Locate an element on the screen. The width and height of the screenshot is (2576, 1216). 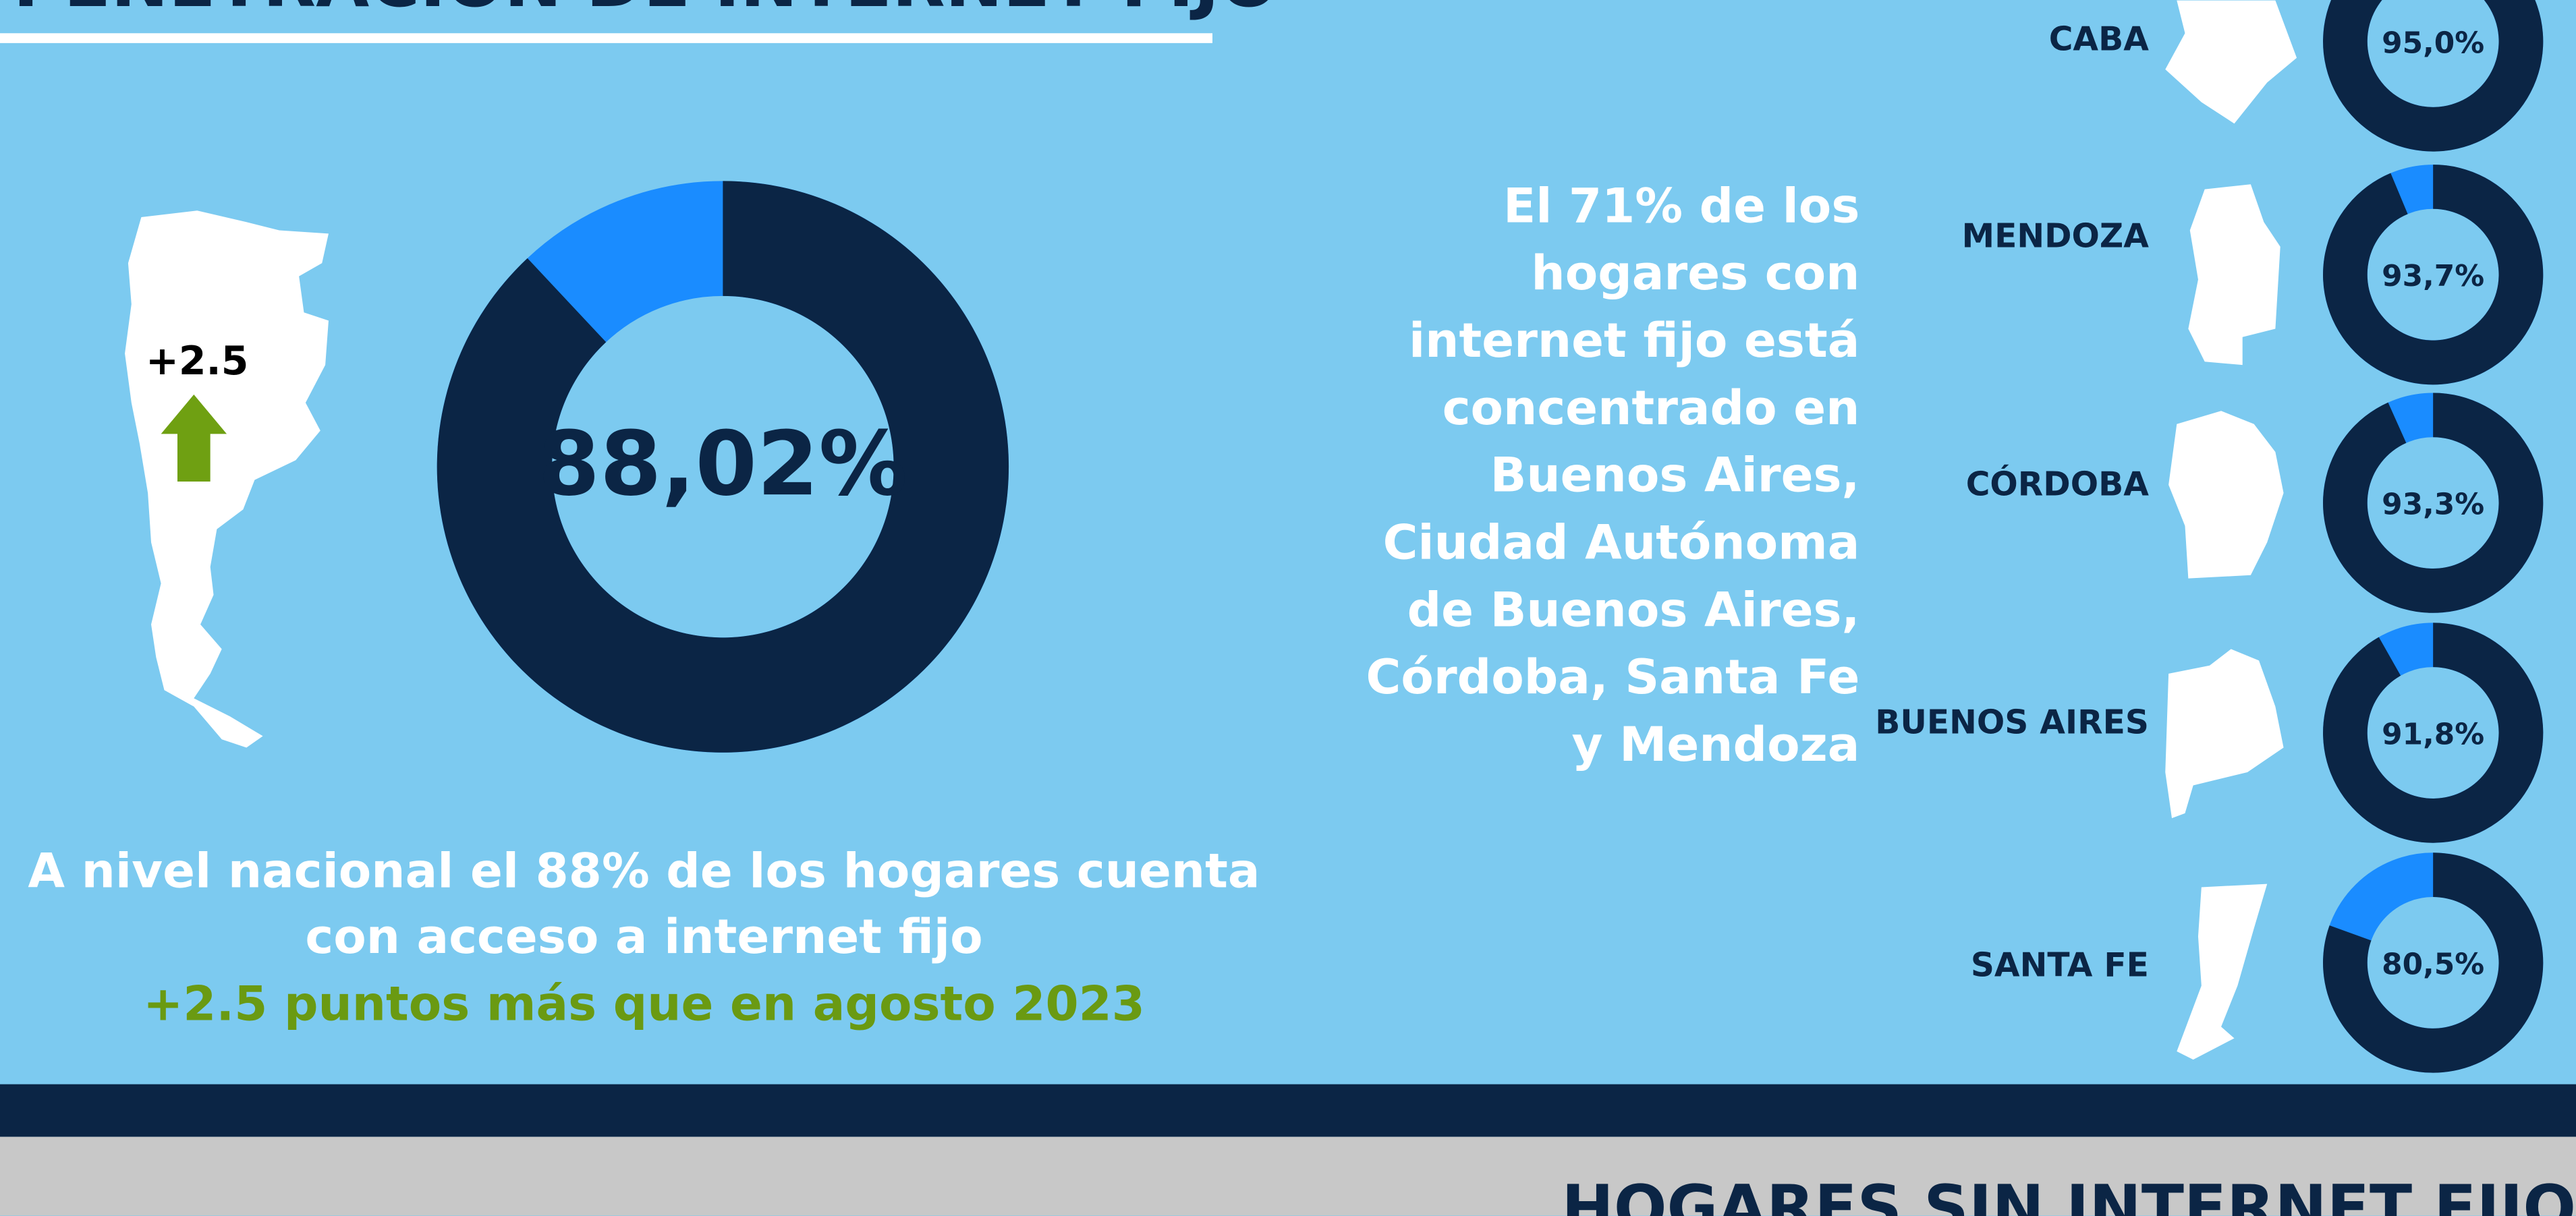
santa-fe-map is located at coordinates (2222, 972).